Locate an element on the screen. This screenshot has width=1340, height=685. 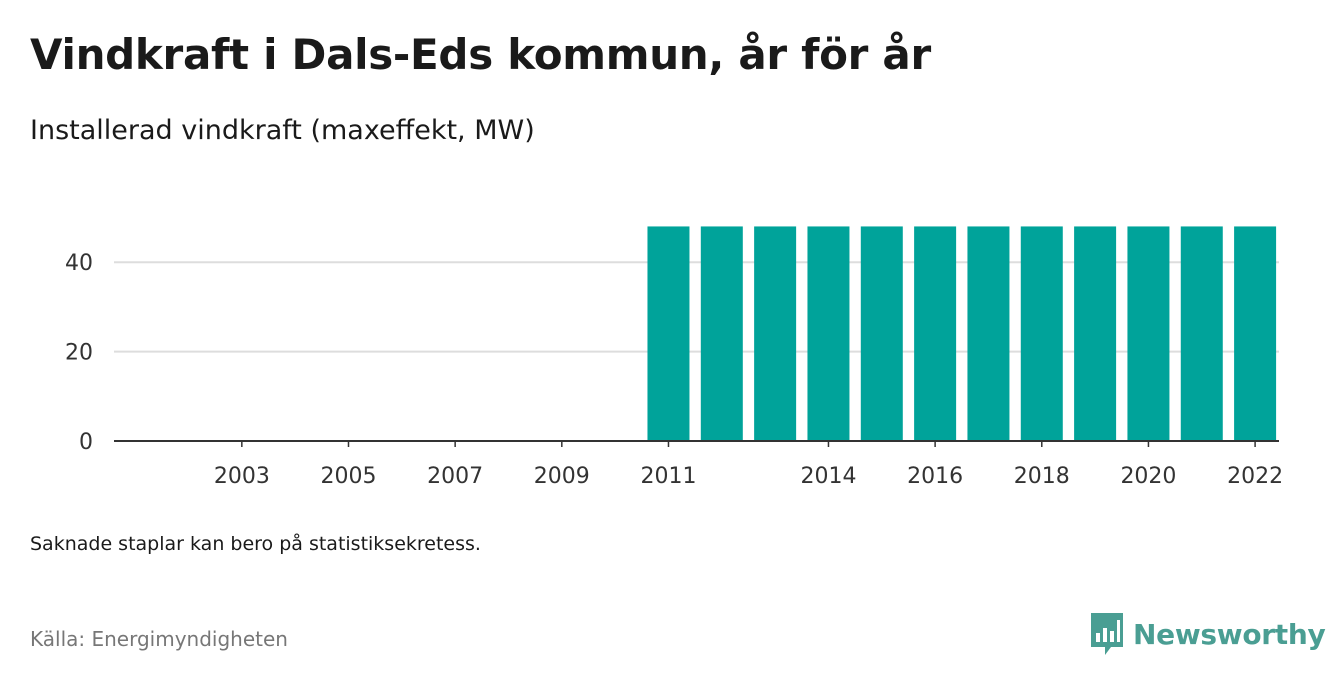
y-tick-label: 20 is located at coordinates (79, 353).